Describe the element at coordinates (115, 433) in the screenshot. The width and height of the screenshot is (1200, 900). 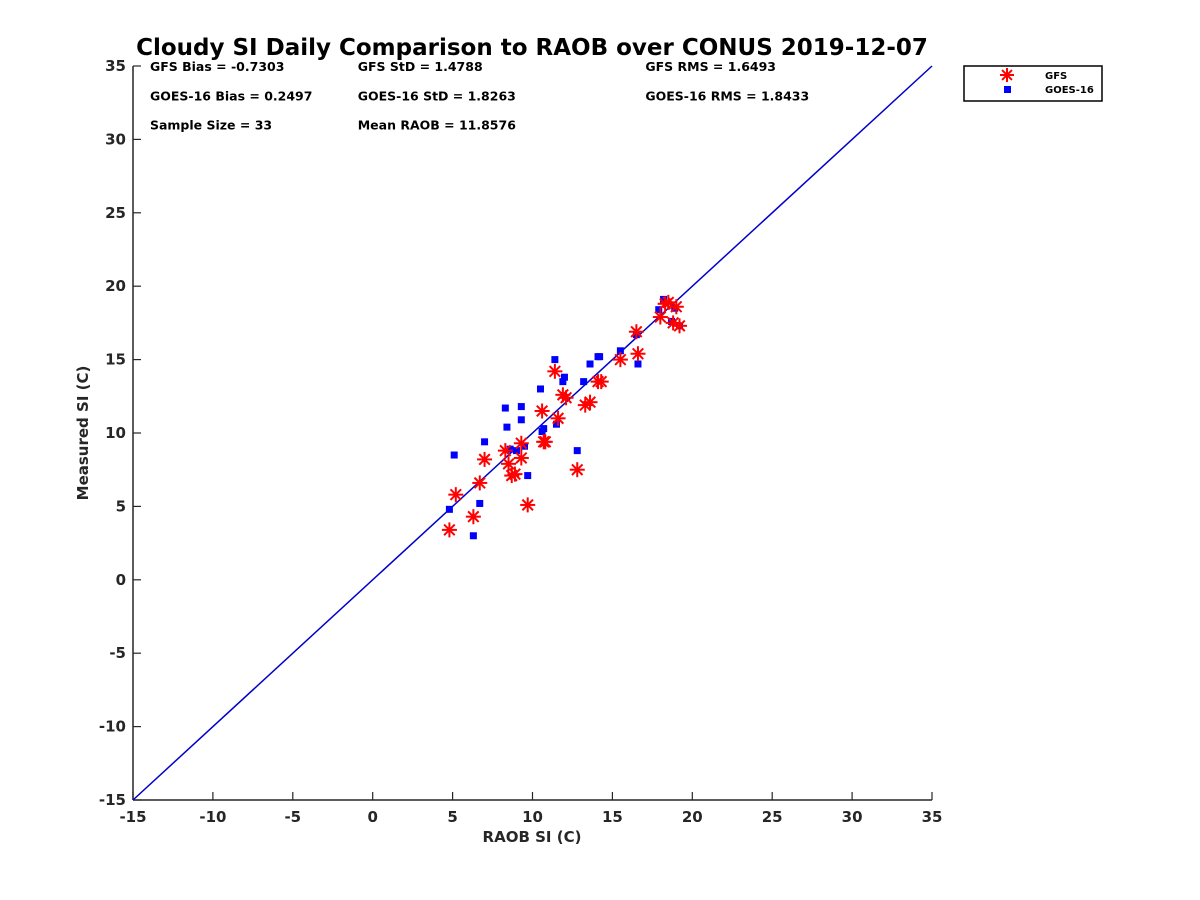
I see `y-tick-label: 10` at that location.